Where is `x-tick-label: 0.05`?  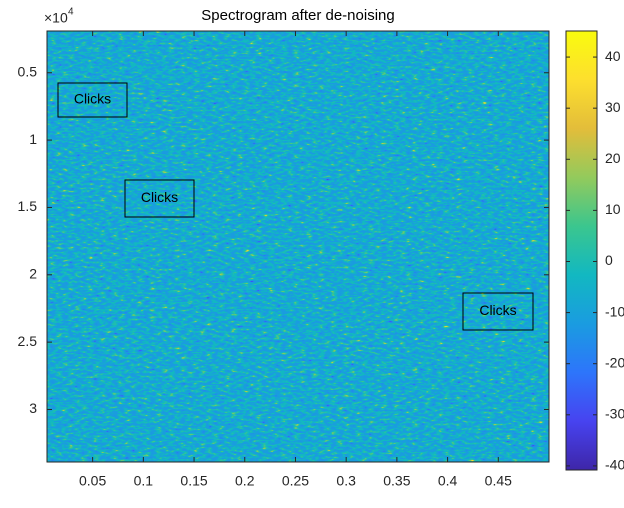
x-tick-label: 0.05 is located at coordinates (92, 481).